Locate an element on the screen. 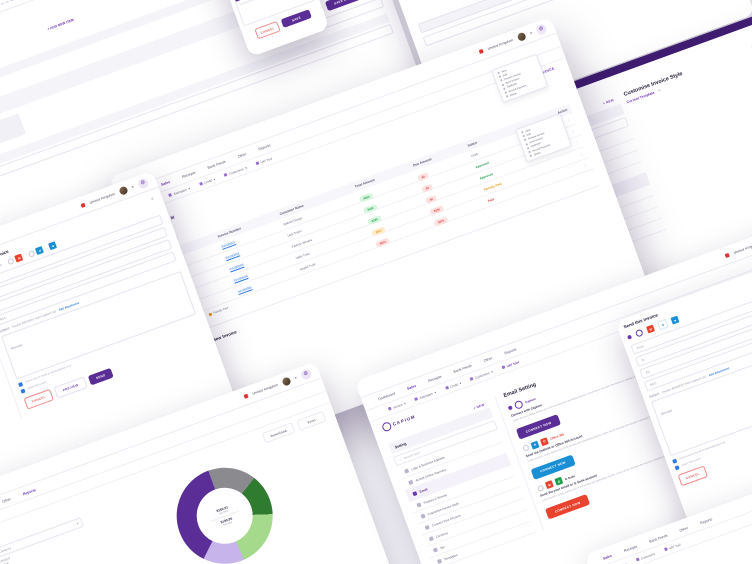 This screenshot has height=564, width=752. provider-office365: ■ is located at coordinates (53, 246).